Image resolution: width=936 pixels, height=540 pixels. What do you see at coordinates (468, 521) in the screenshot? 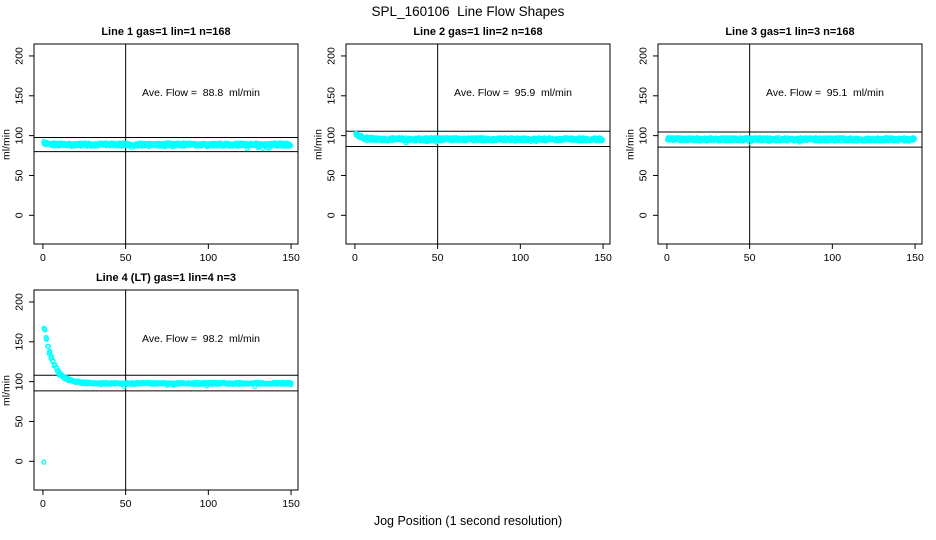
I see `x-axis-caption: Jog Position (1 second resolution)` at bounding box center [468, 521].